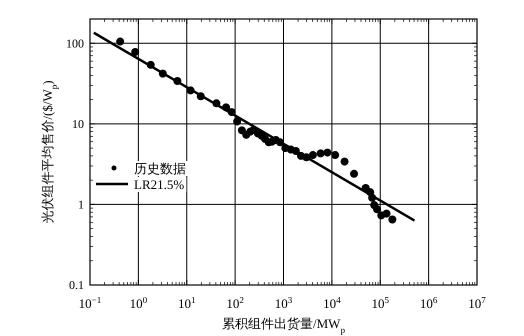 The height and width of the screenshot is (336, 524). What do you see at coordinates (75, 43) in the screenshot?
I see `y-tick-label: 100` at bounding box center [75, 43].